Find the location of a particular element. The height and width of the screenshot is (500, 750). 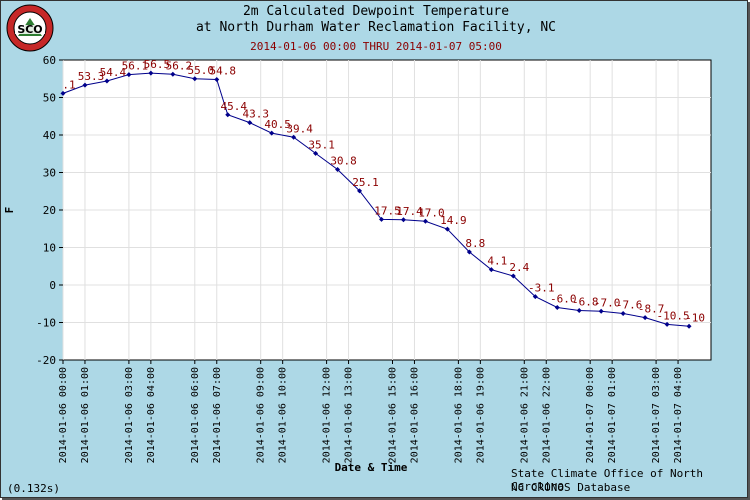

data-label: 8.8 is located at coordinates (475, 243).